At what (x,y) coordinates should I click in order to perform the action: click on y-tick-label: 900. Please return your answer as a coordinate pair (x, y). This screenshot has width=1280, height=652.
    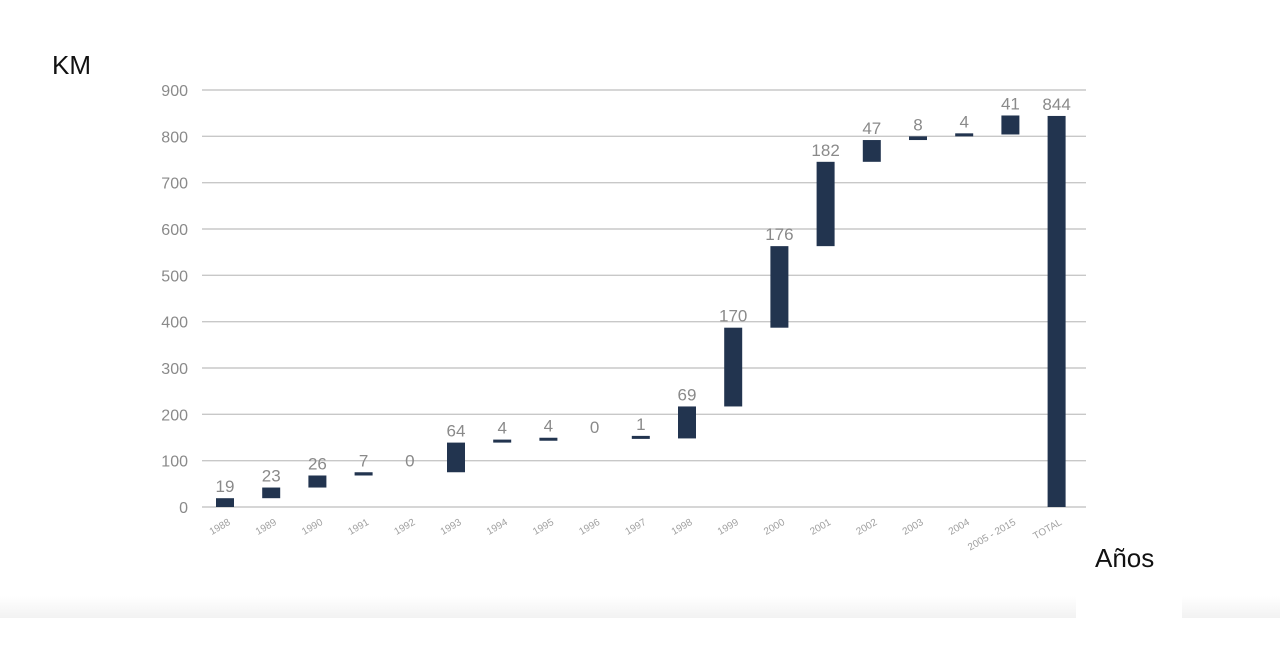
    Looking at the image, I should click on (174, 91).